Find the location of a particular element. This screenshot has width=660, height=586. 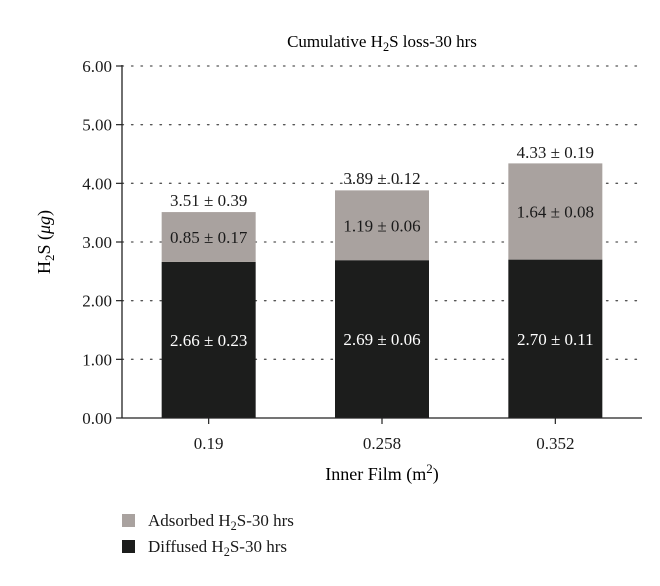

chart-title: Cumulative H2S loss-30 hrs is located at coordinates (382, 43).